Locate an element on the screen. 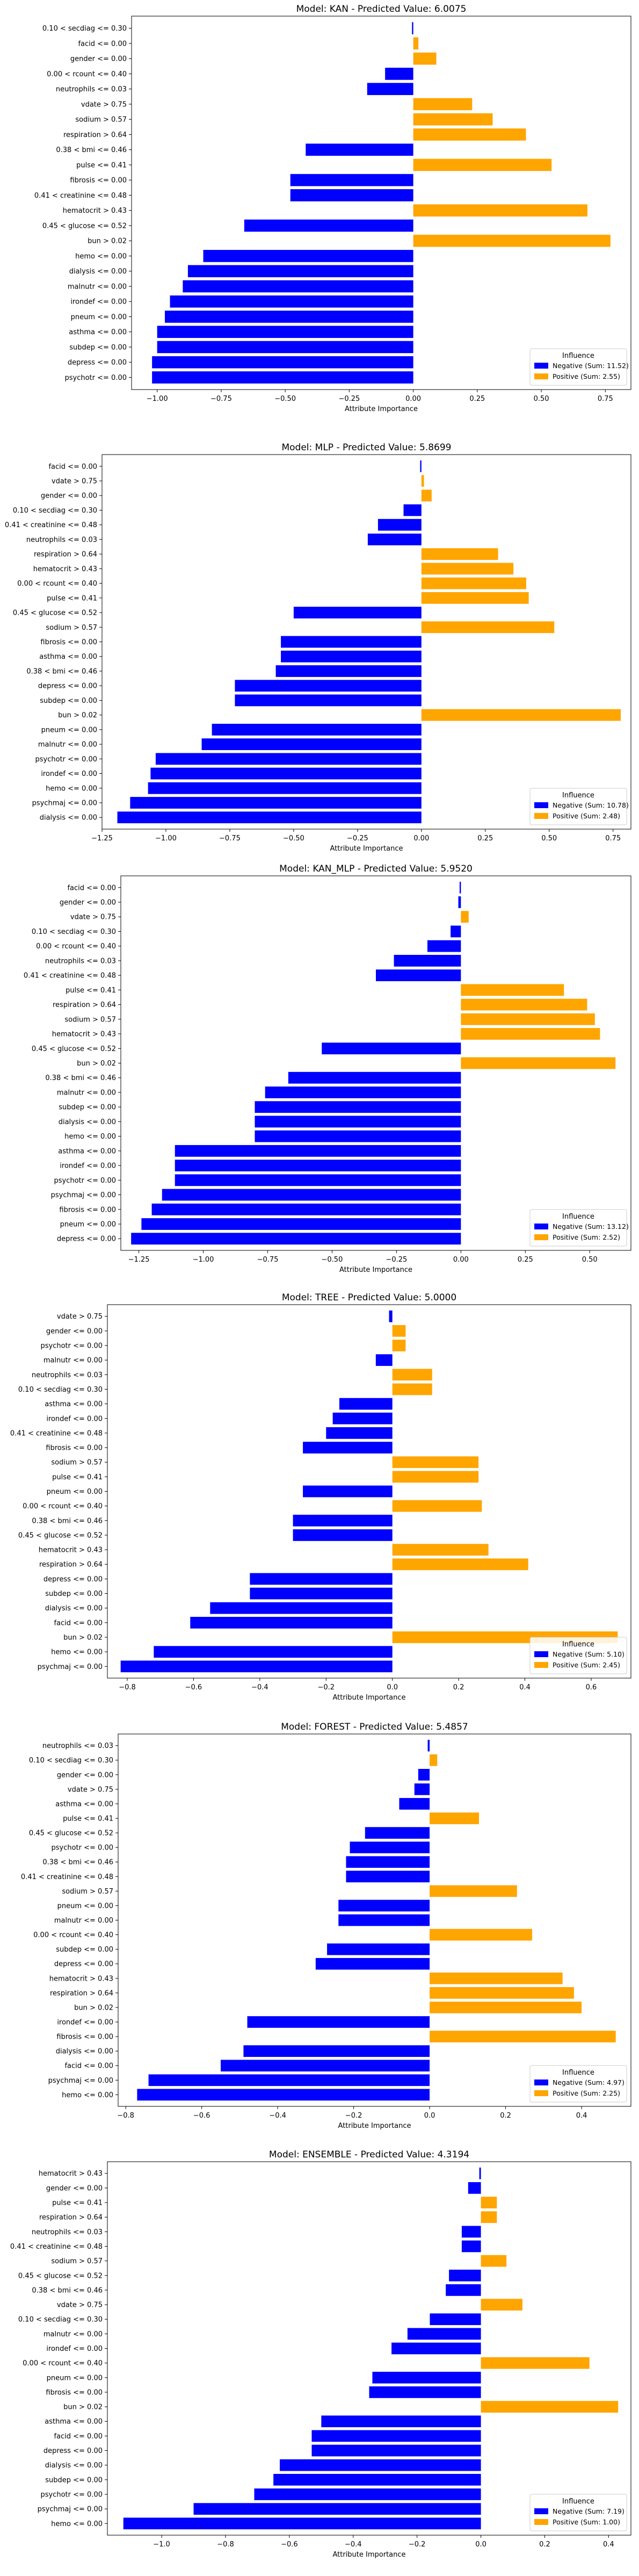 The image size is (639, 2576). y-tick-label: vdate > 0.75 is located at coordinates (104, 104).